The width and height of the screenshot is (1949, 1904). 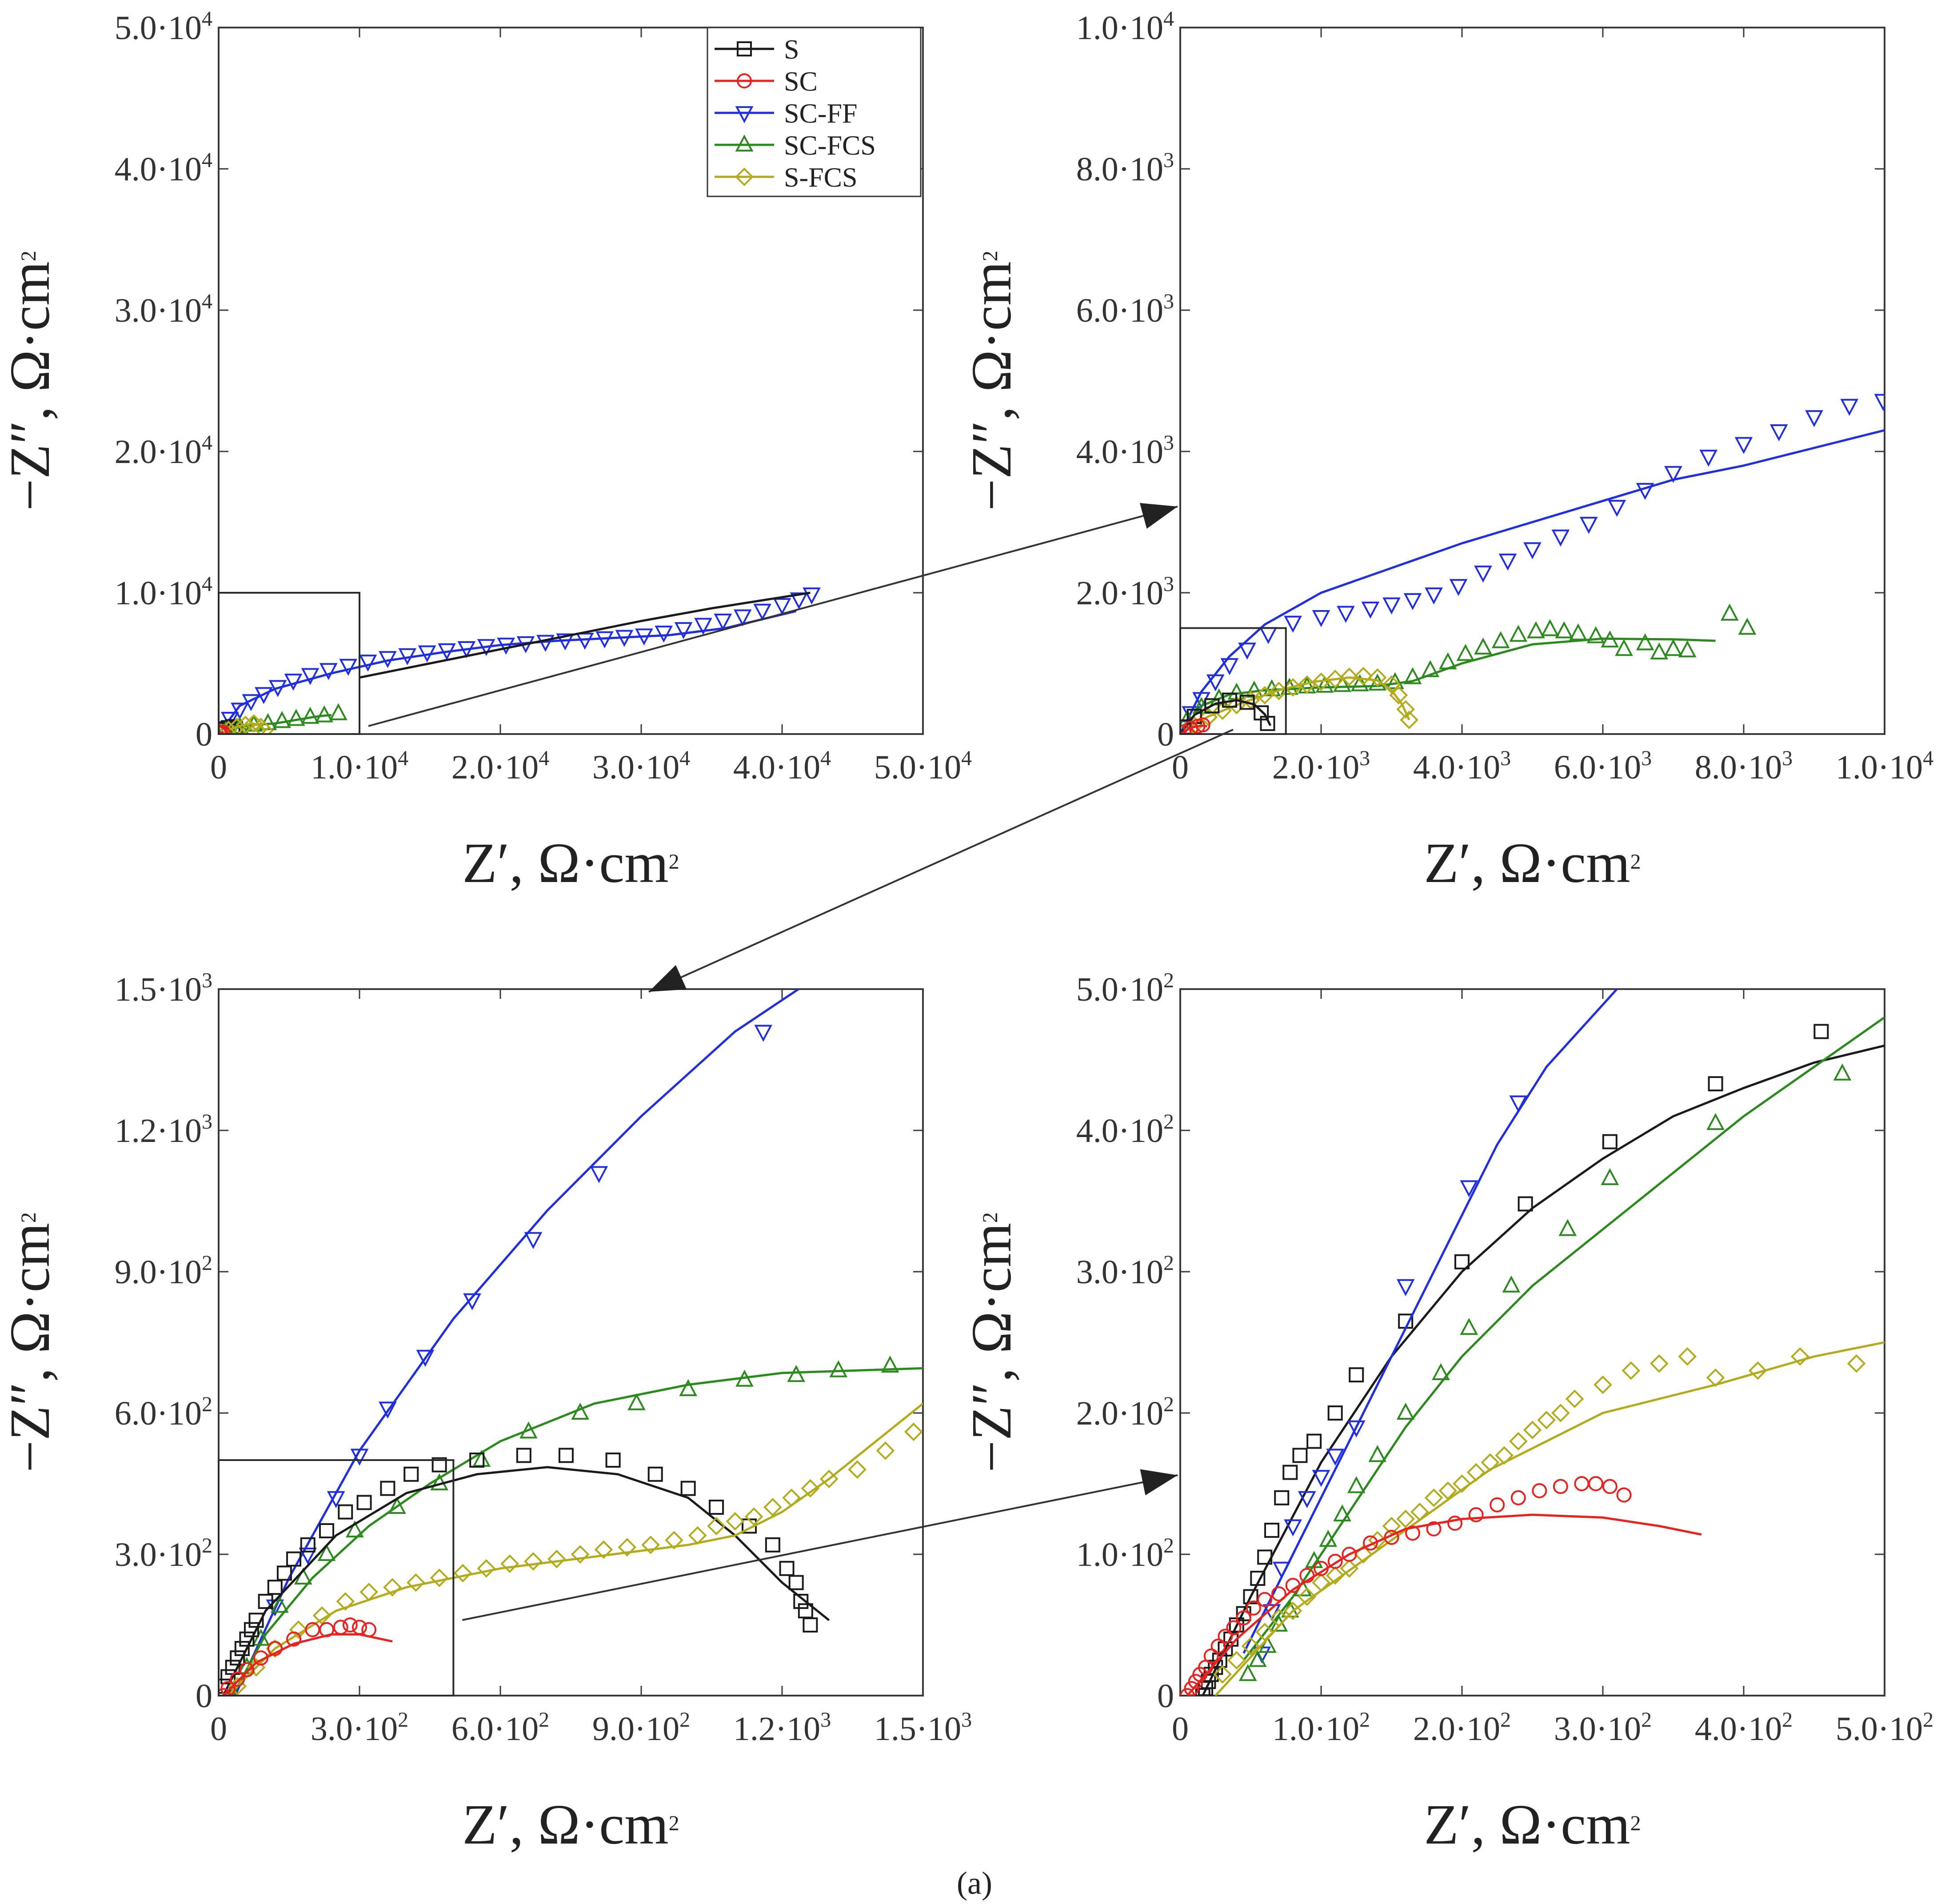 I want to click on x-tick-label: 0, so click(x=218, y=768).